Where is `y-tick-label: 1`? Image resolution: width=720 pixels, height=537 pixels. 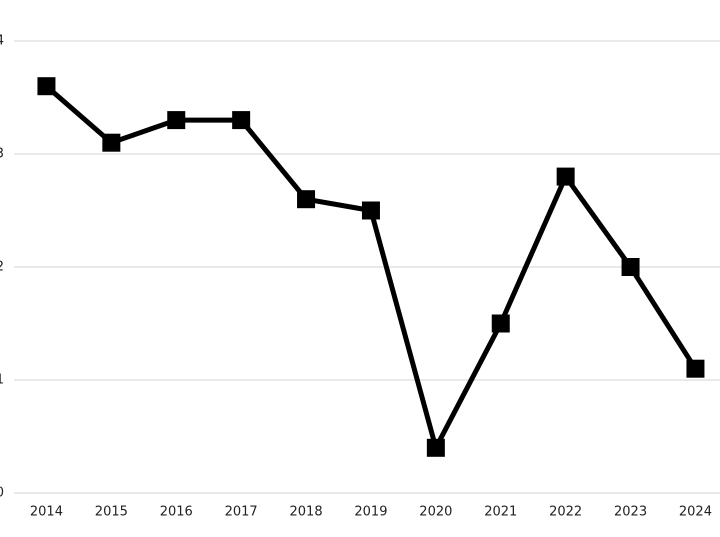 y-tick-label: 1 is located at coordinates (2, 380).